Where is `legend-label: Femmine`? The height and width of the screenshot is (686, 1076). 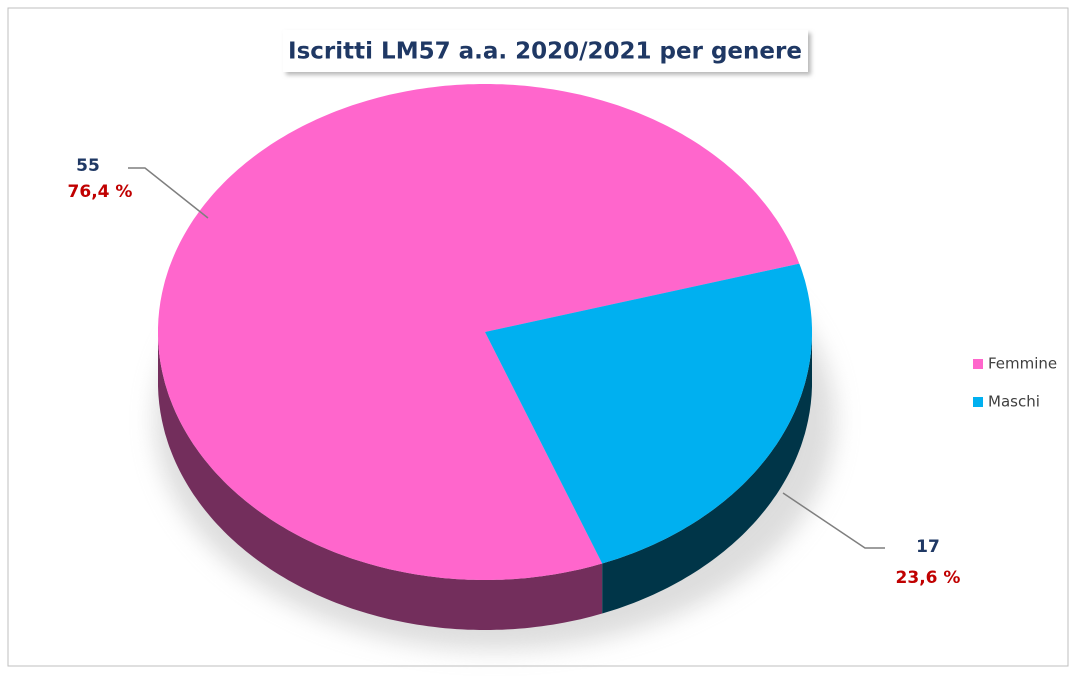
legend-label: Femmine is located at coordinates (1022, 364).